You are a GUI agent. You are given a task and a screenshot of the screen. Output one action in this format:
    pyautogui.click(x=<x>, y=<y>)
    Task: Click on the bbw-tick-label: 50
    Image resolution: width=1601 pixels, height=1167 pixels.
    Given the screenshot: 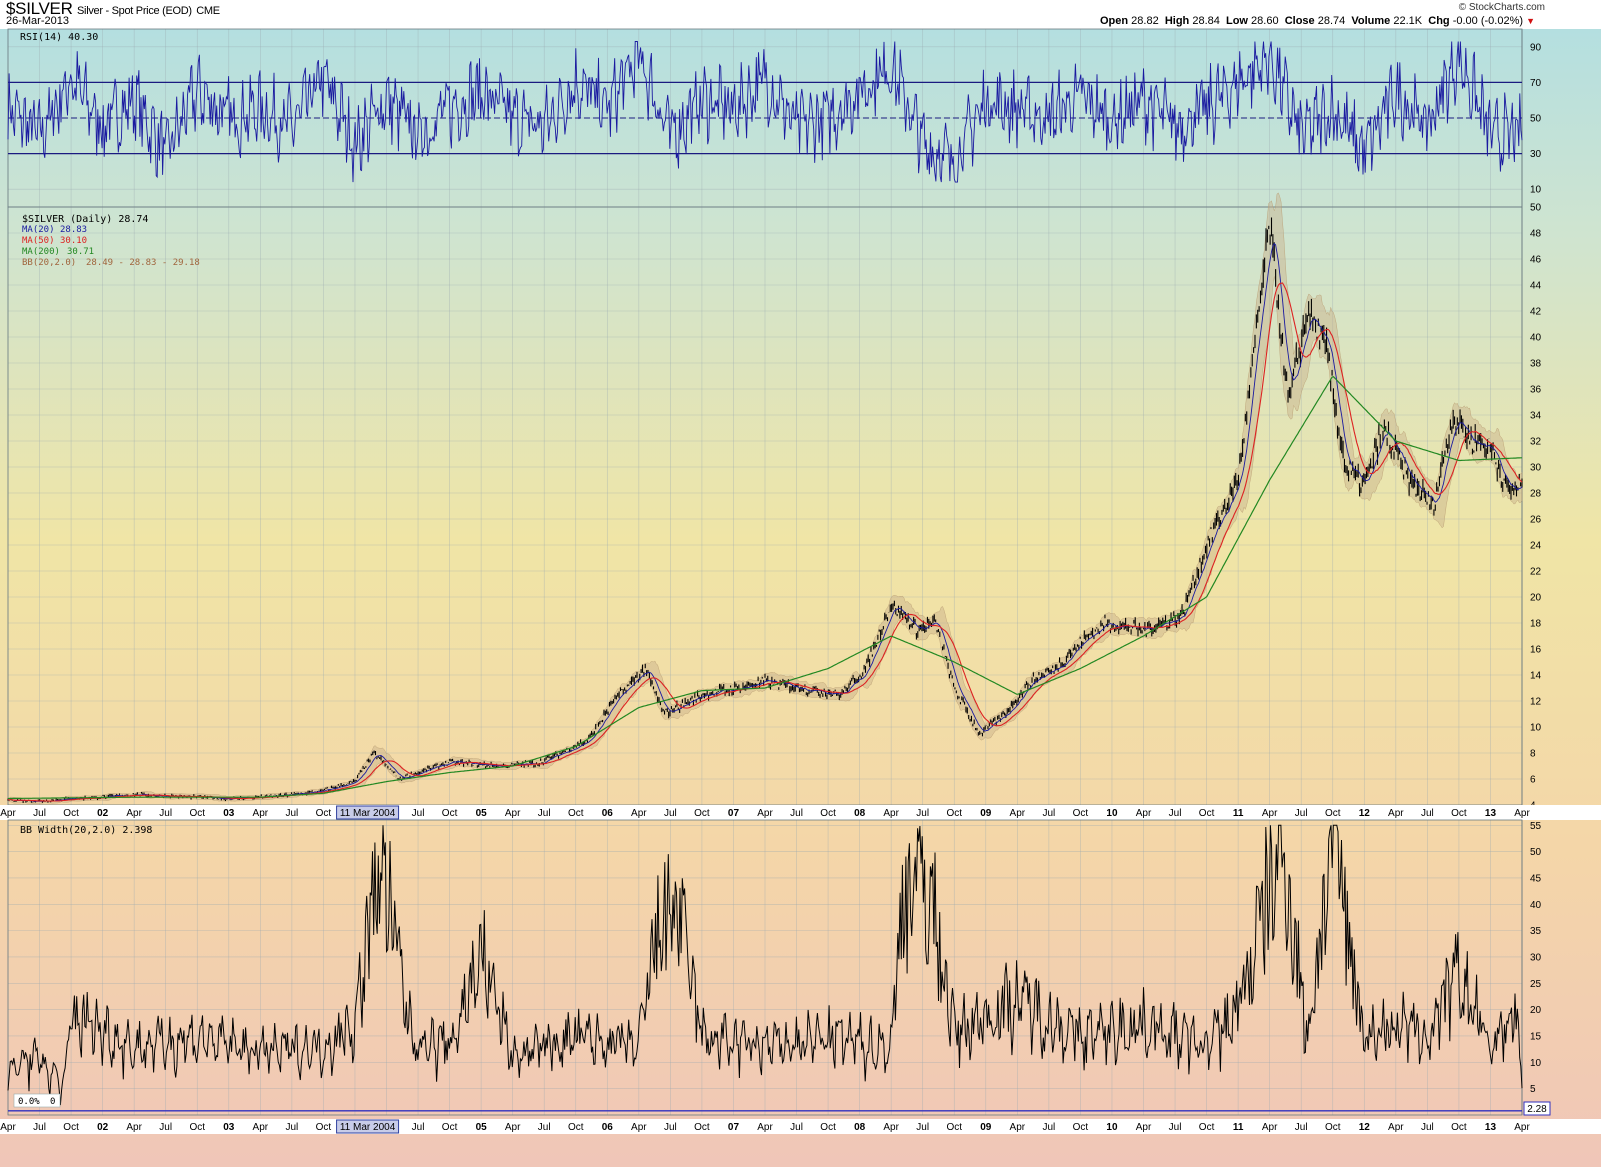 What is the action you would take?
    pyautogui.click(x=1536, y=852)
    